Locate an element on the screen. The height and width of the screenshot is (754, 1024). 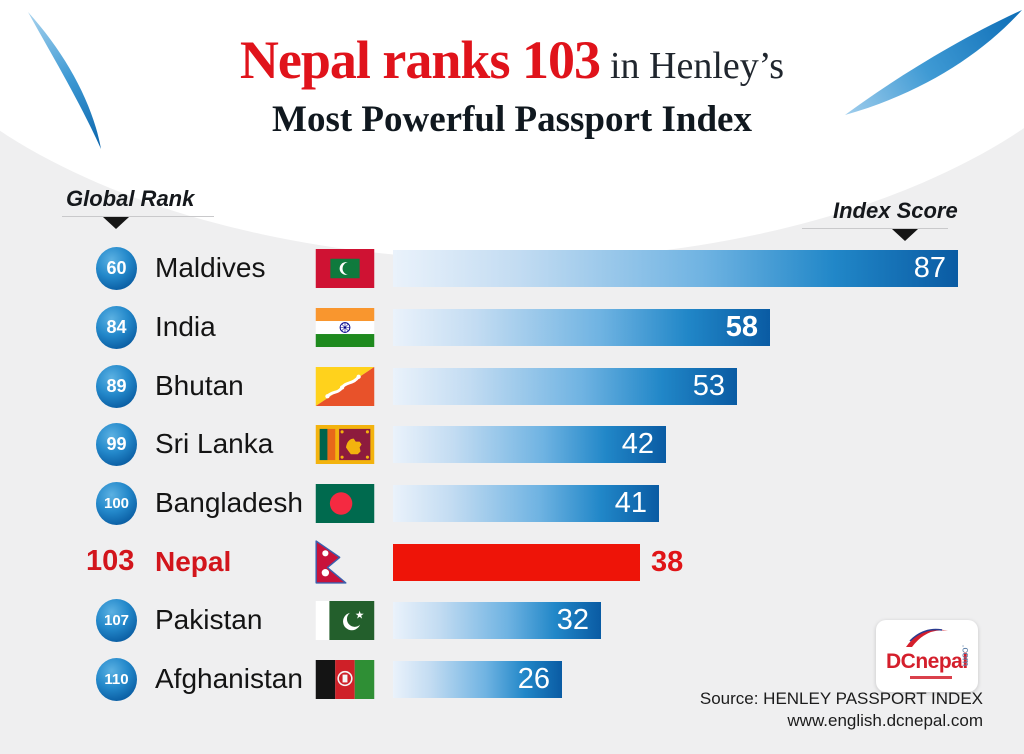
chart-row-bhutan: 89 Bhutan 53 is located at coordinates (512, 390).